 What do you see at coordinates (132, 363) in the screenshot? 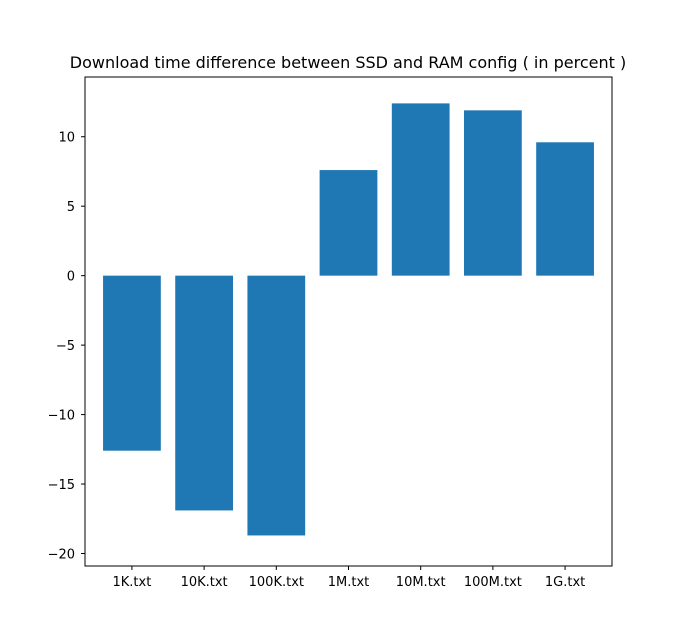
I see `bar-1k-txt` at bounding box center [132, 363].